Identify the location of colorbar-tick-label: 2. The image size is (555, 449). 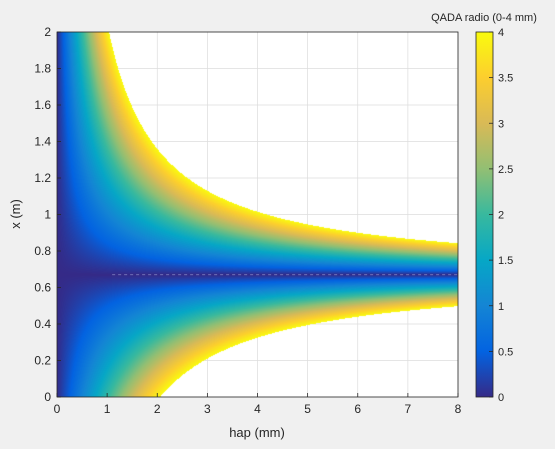
(501, 216).